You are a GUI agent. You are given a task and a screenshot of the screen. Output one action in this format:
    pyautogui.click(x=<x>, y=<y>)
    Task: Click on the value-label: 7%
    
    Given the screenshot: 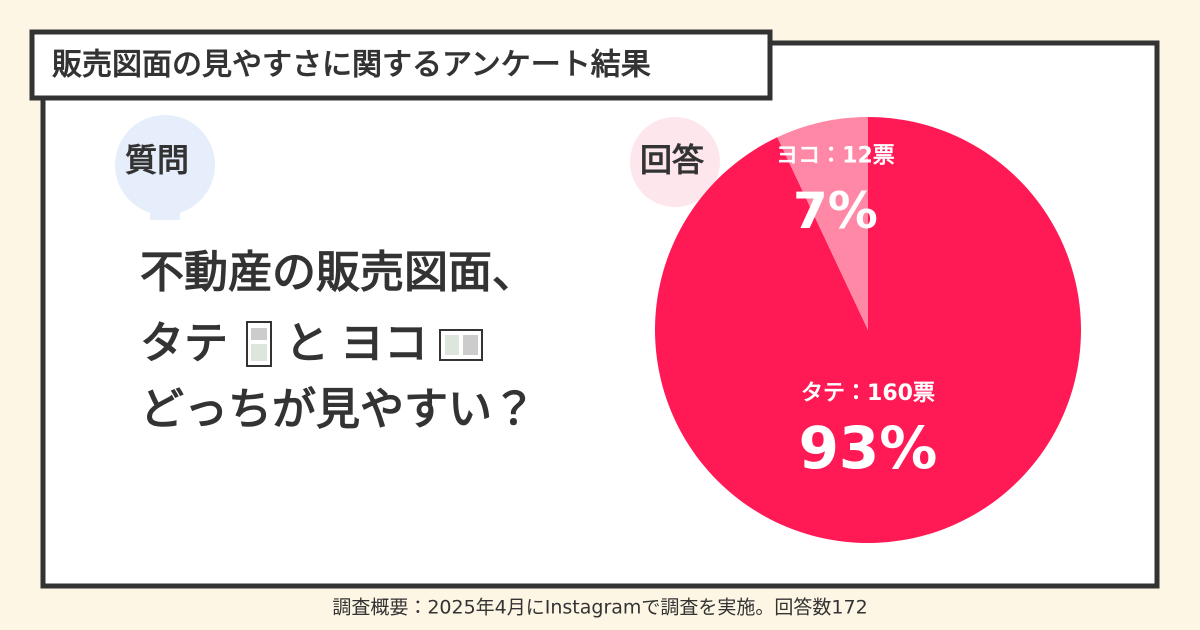 What is the action you would take?
    pyautogui.click(x=835, y=211)
    